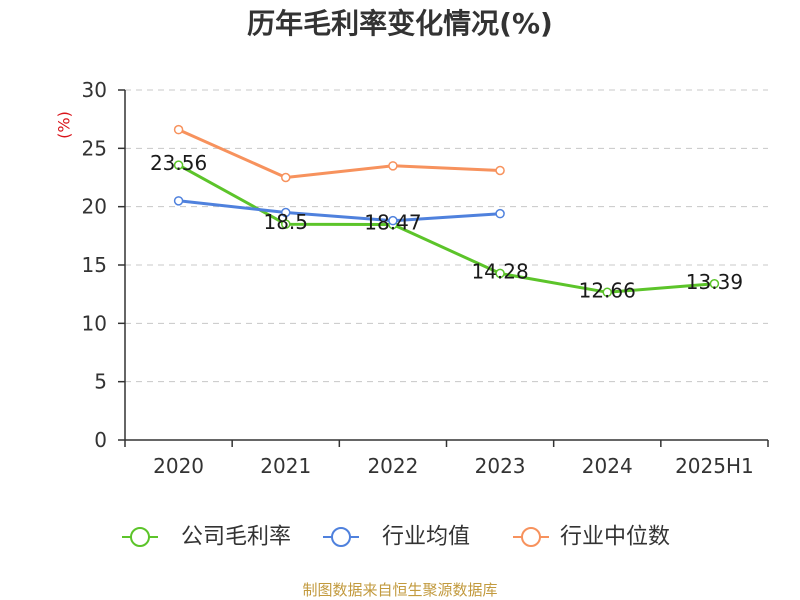  What do you see at coordinates (94, 90) in the screenshot?
I see `y-tick-label: 30` at bounding box center [94, 90].